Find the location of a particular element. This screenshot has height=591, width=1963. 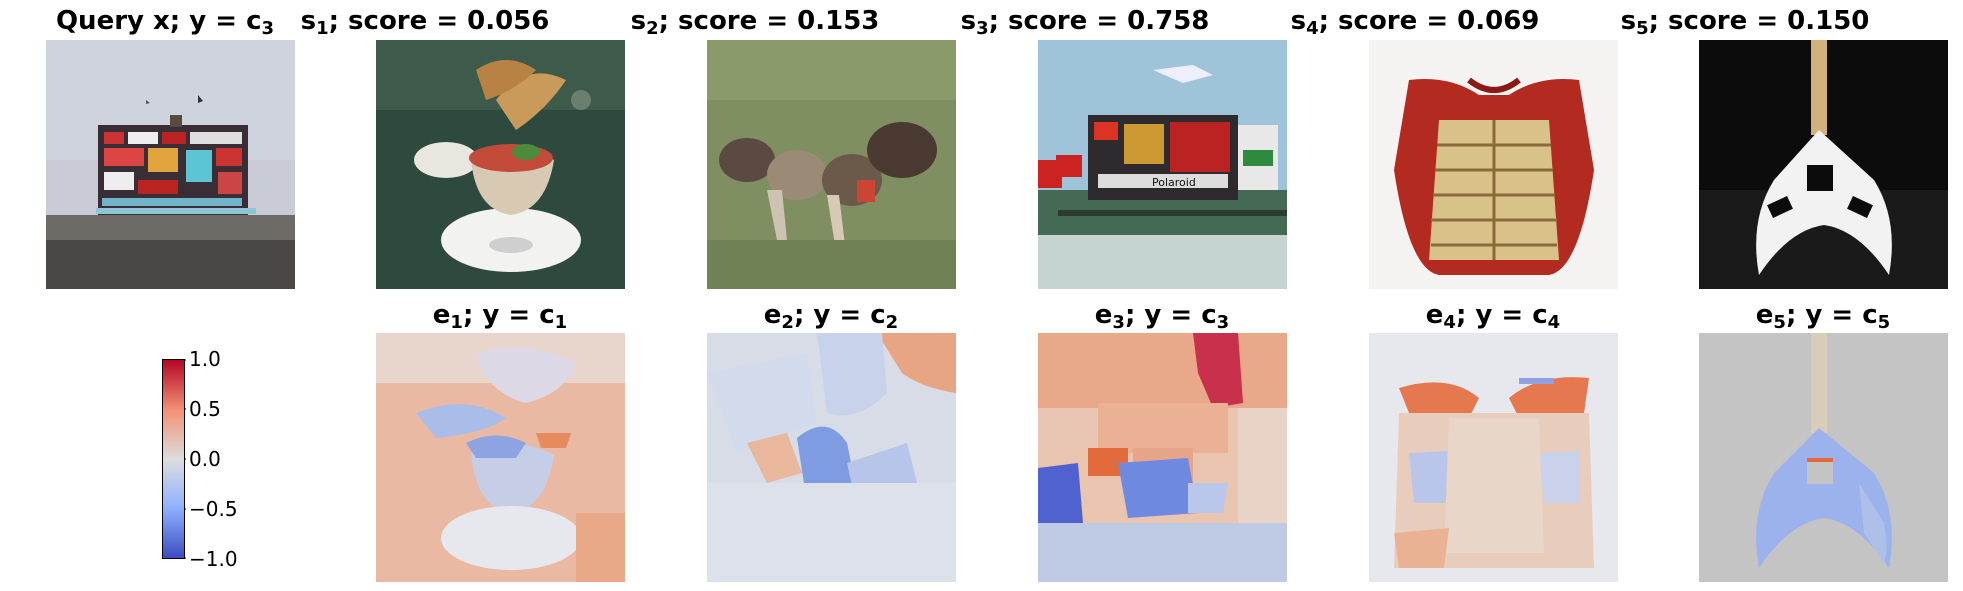

colorbar-gradient is located at coordinates (176, 459).